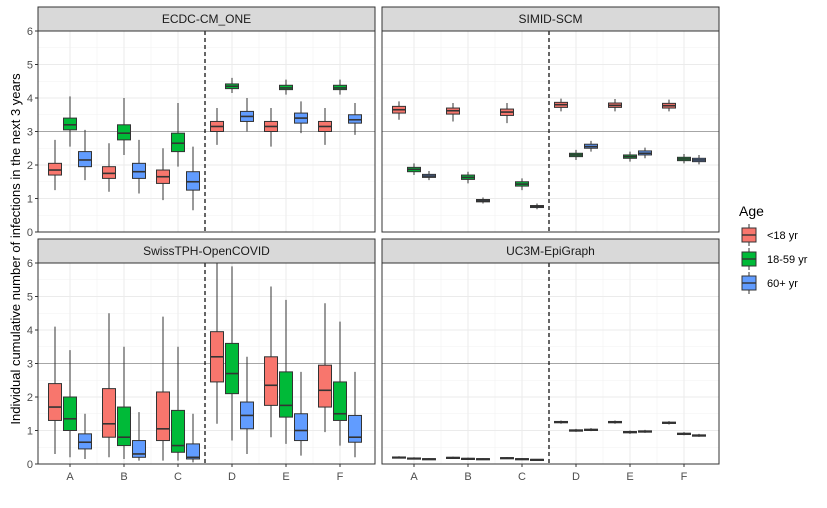 Image resolution: width=827 pixels, height=508 pixels. I want to click on legend-title: Age, so click(751, 211).